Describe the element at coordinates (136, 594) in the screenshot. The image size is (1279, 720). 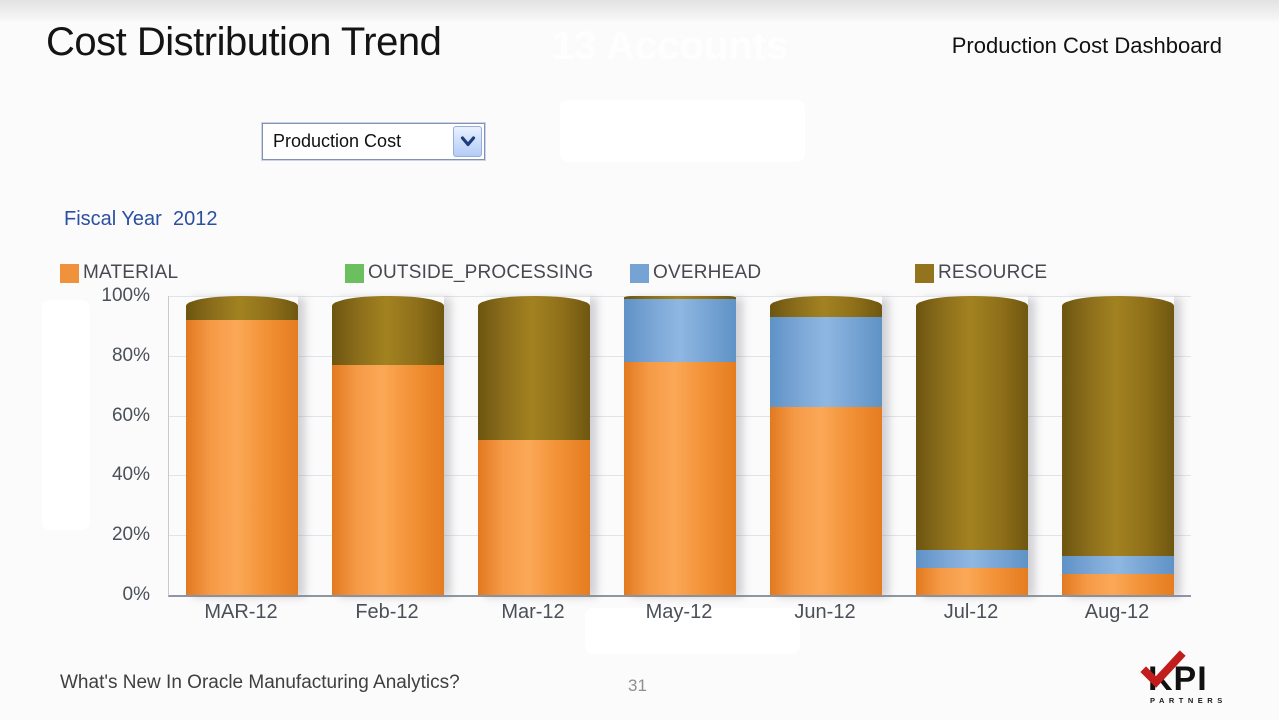
I see `y-axis-tick-label: 0%` at that location.